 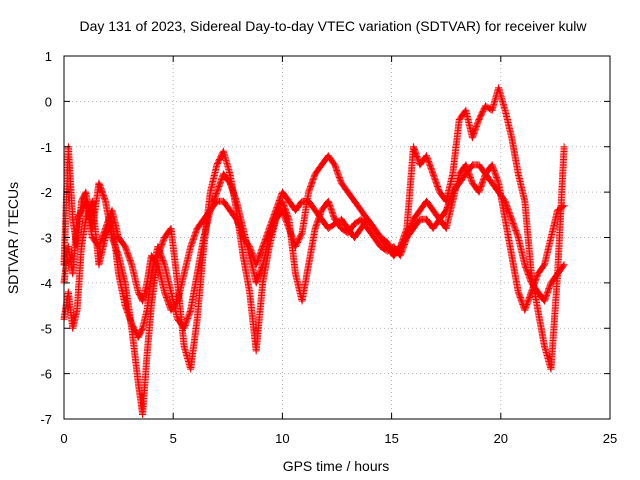 What do you see at coordinates (48, 56) in the screenshot?
I see `y-tick-label: 1` at bounding box center [48, 56].